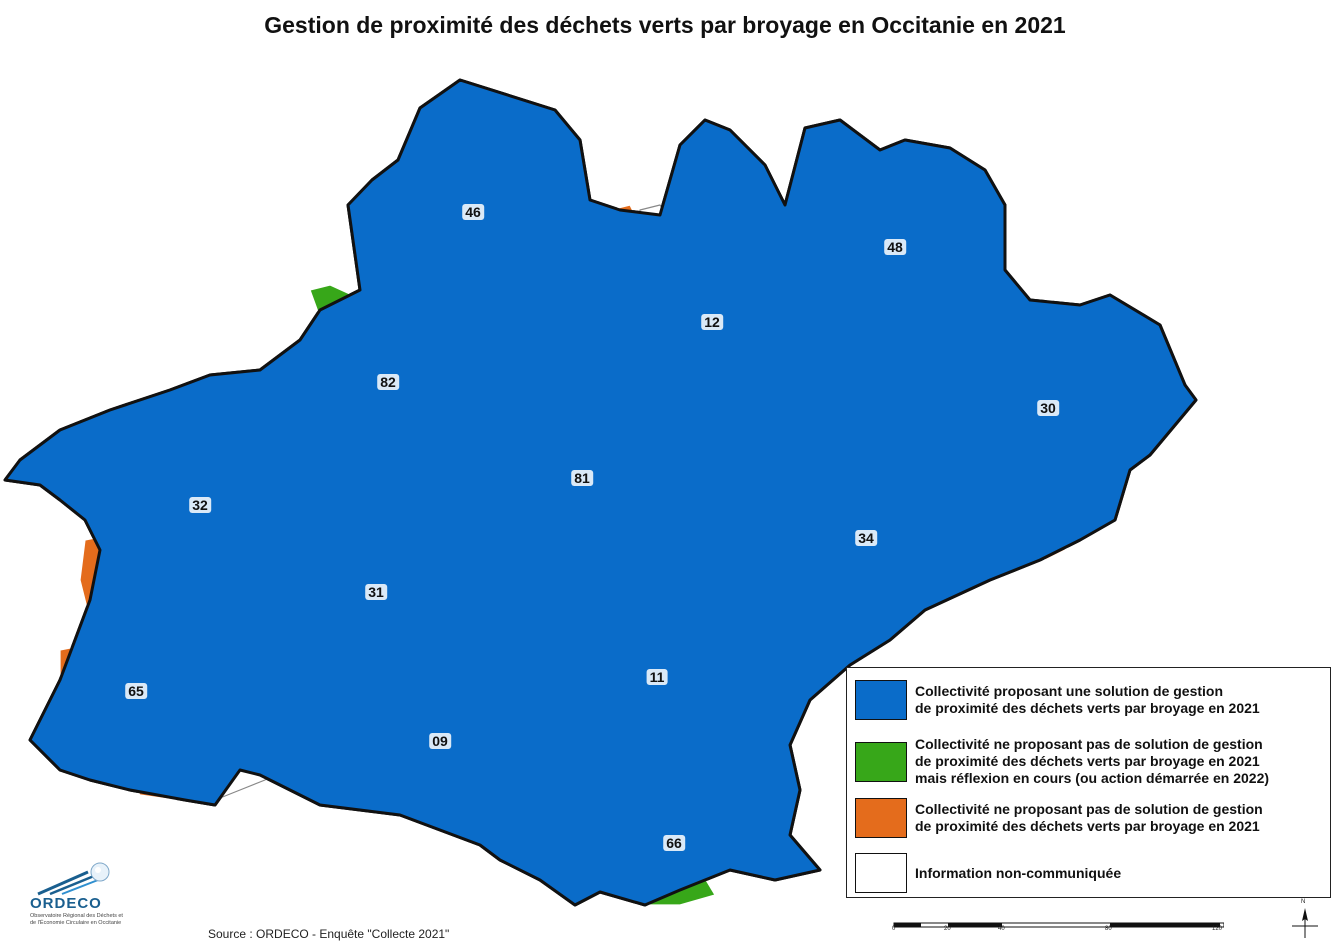 Image resolution: width=1333 pixels, height=948 pixels. I want to click on north-label: N, so click(1303, 902).